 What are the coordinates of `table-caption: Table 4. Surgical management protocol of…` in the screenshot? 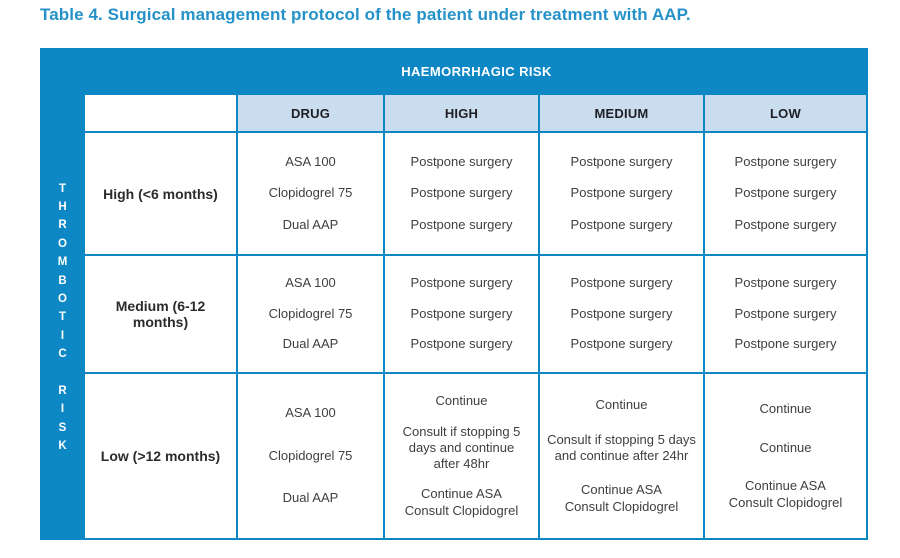 It's located at (365, 14).